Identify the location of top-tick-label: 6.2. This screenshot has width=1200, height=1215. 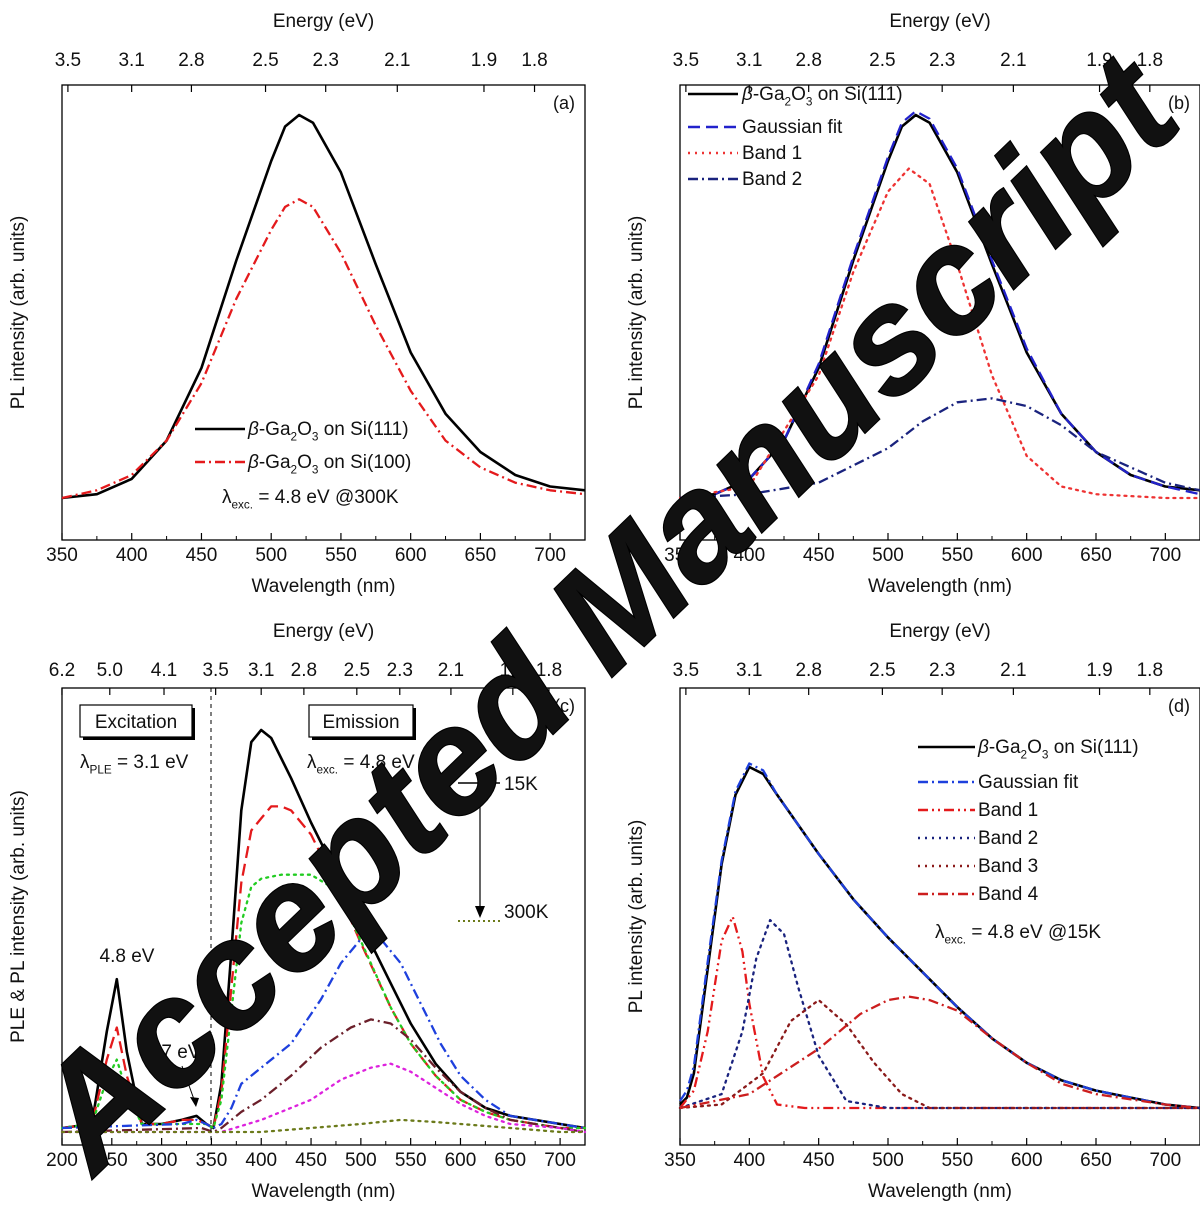
(62, 670).